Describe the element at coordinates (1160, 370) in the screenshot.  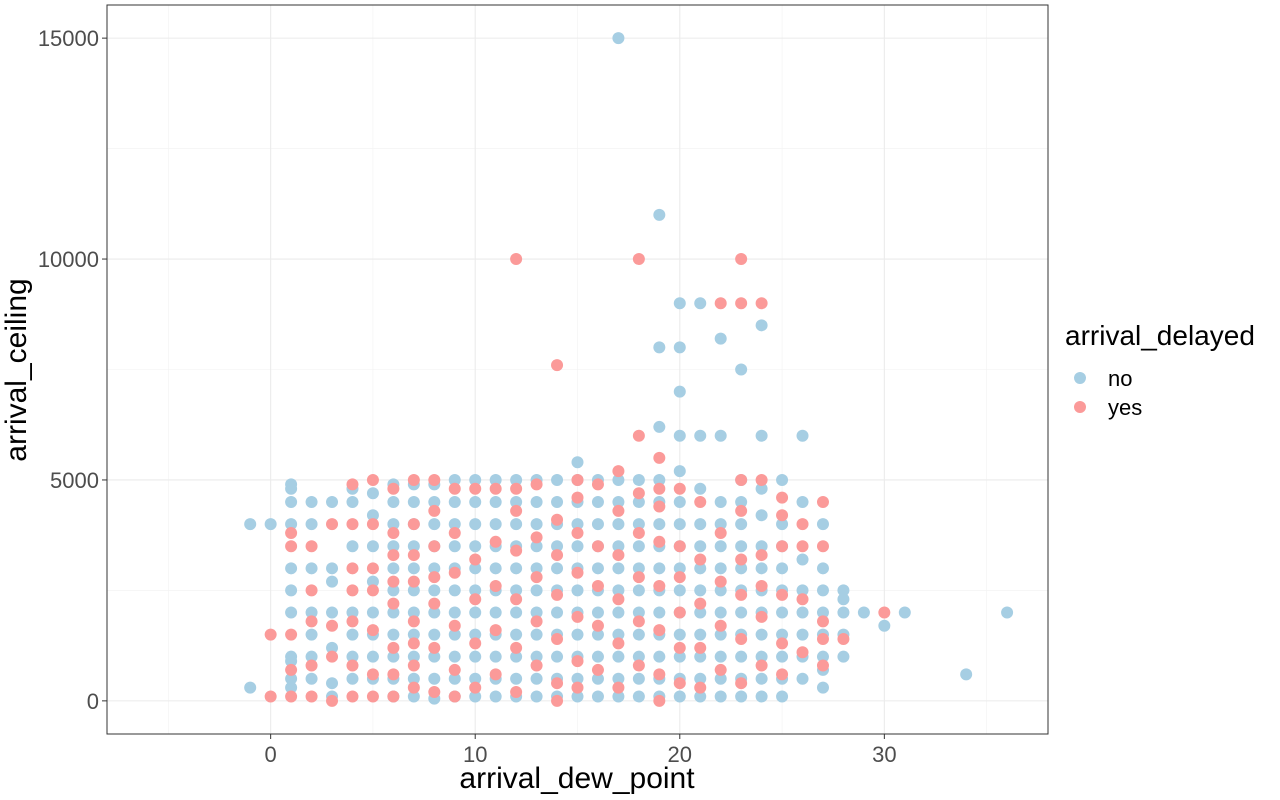
I see `legend: arrival_delayed no yes` at that location.